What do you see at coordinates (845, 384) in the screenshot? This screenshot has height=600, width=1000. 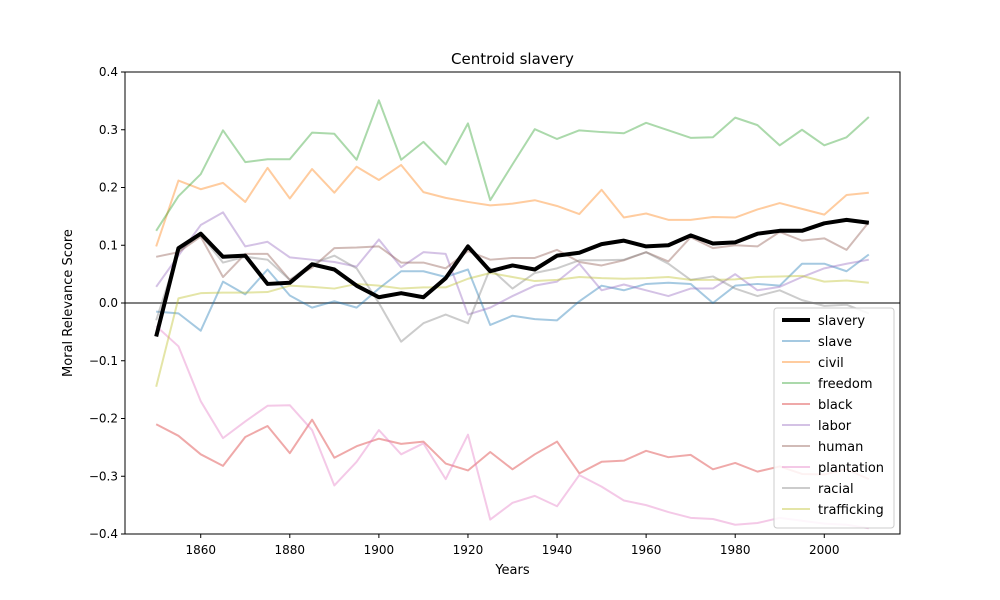 I see `legend-label-freedom: freedom` at bounding box center [845, 384].